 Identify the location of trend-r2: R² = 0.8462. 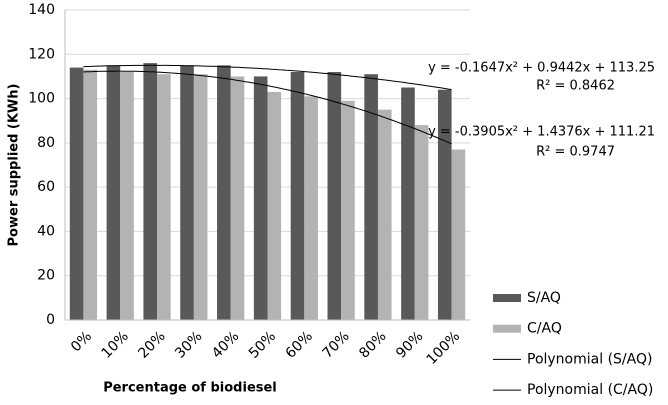
(575, 86).